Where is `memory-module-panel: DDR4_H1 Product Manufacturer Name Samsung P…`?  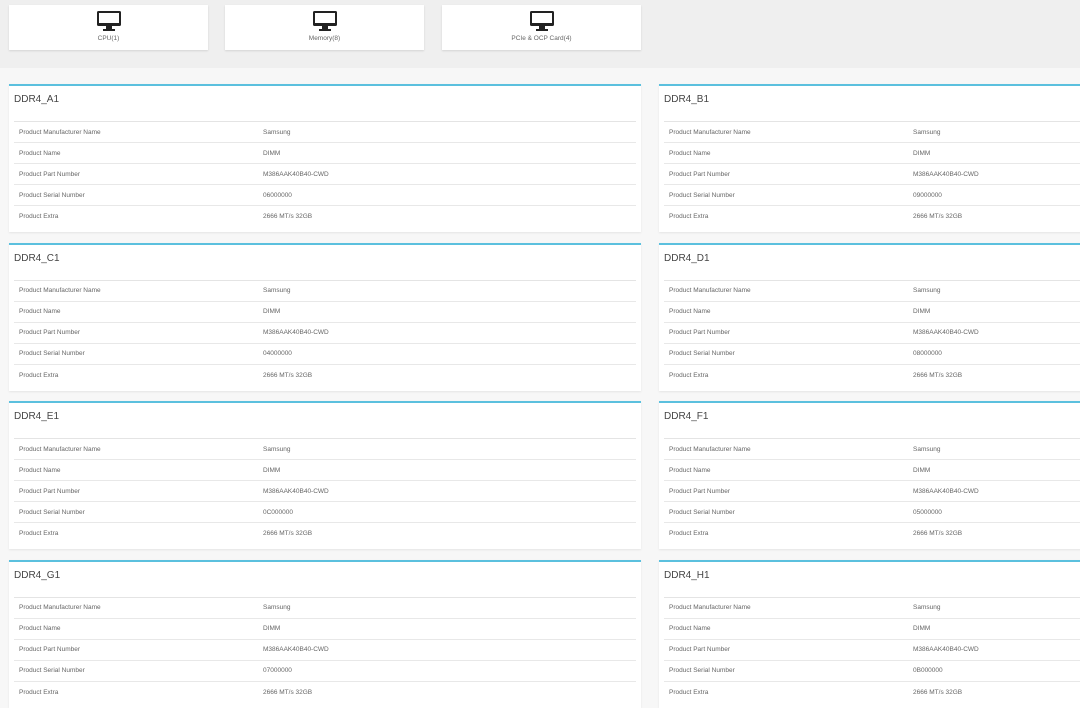
memory-module-panel: DDR4_H1 Product Manufacturer Name Samsung P… is located at coordinates (869, 633).